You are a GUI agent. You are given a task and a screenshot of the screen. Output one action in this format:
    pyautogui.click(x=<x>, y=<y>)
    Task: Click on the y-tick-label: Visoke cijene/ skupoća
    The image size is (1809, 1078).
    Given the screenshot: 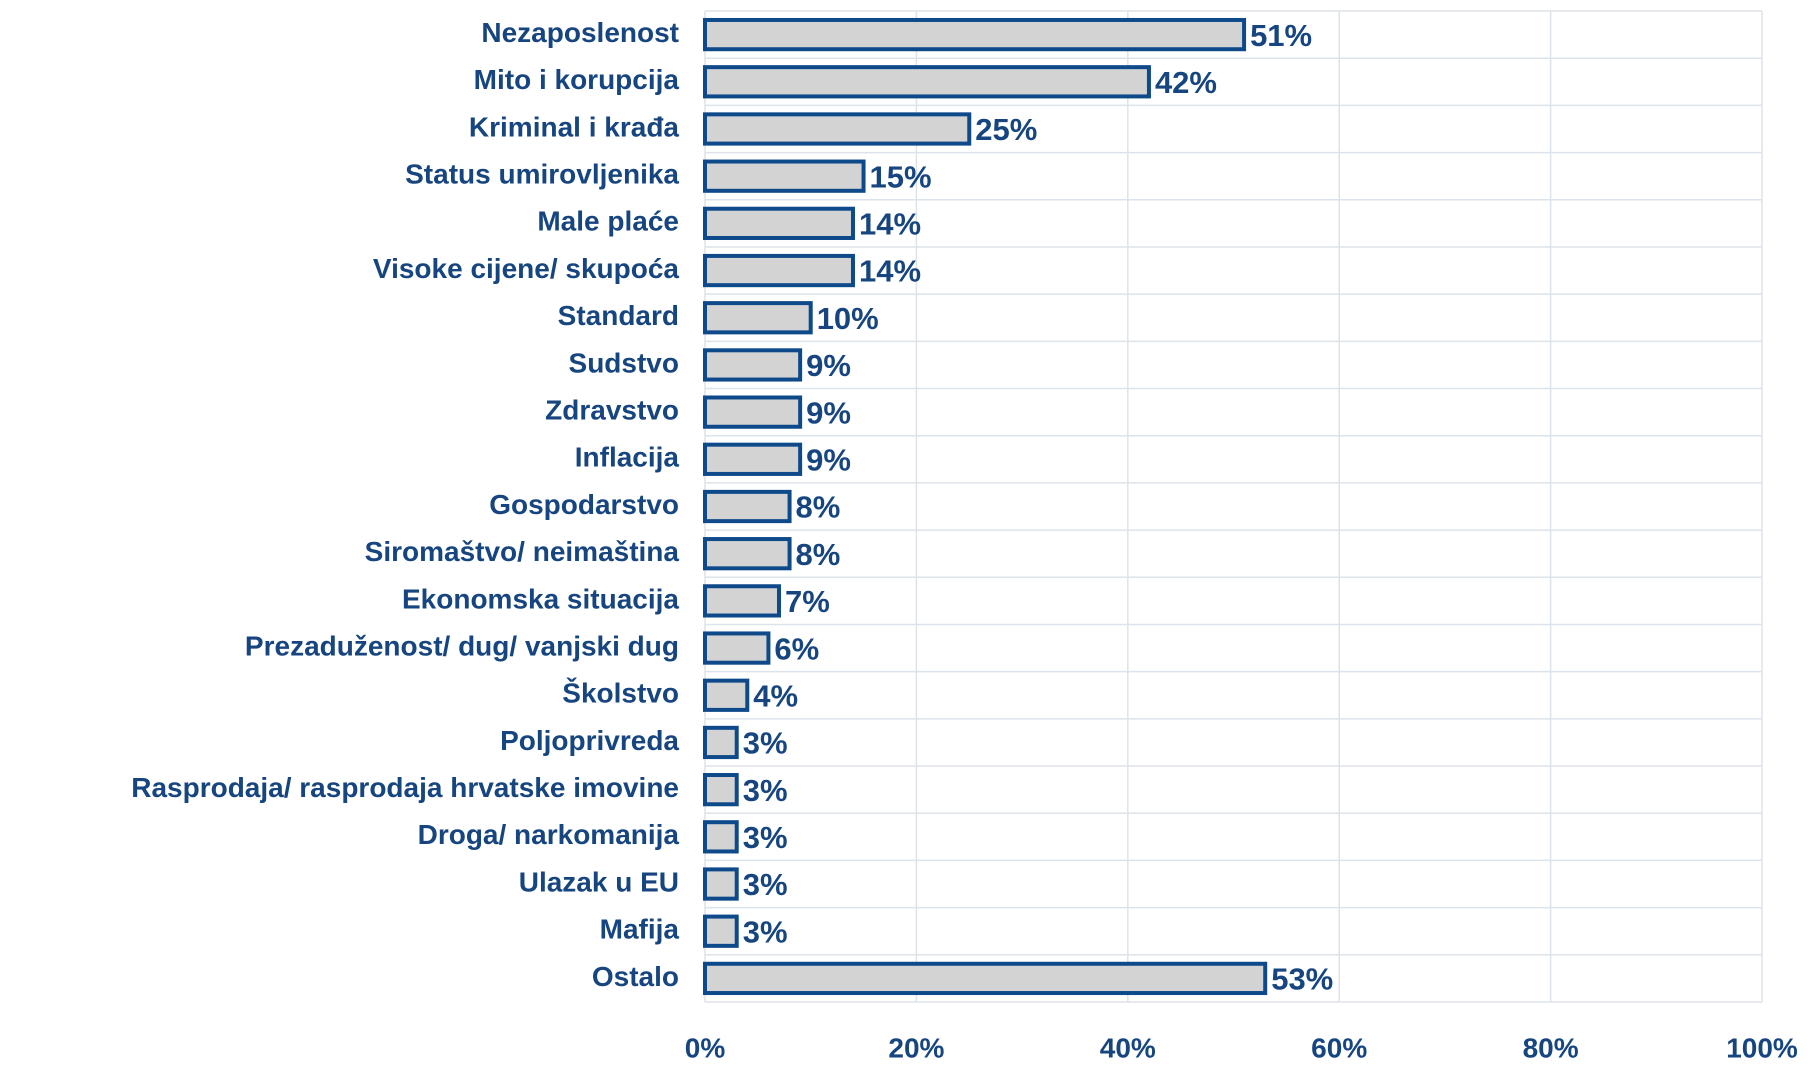 What is the action you would take?
    pyautogui.click(x=526, y=268)
    